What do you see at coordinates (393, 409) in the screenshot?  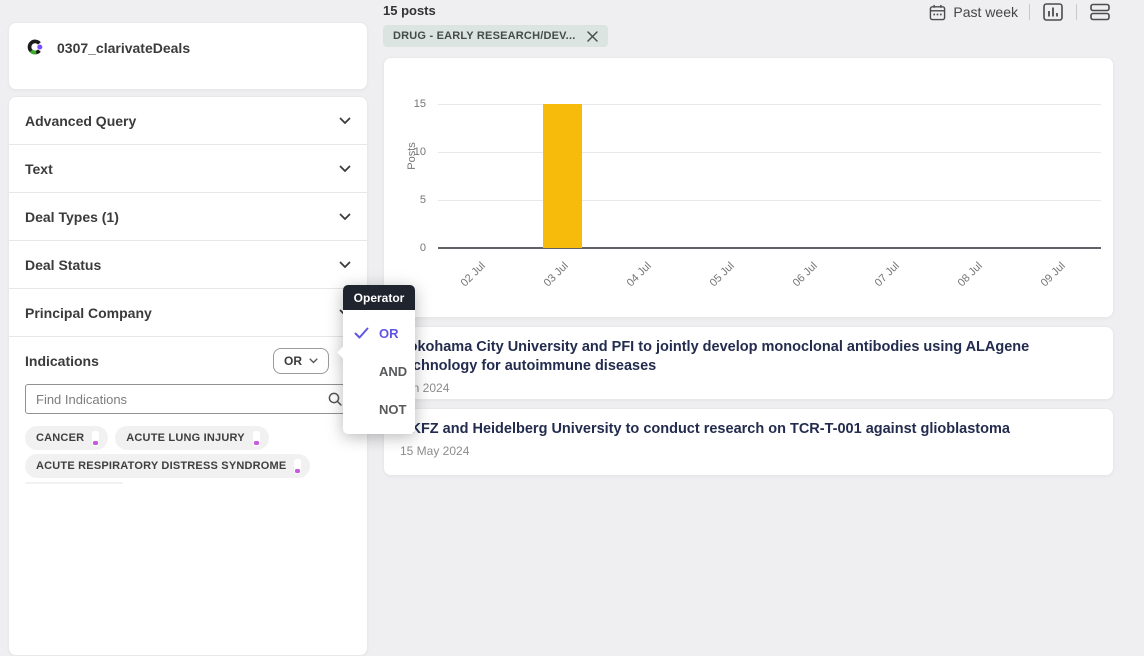 I see `operator-option-label: NOT` at bounding box center [393, 409].